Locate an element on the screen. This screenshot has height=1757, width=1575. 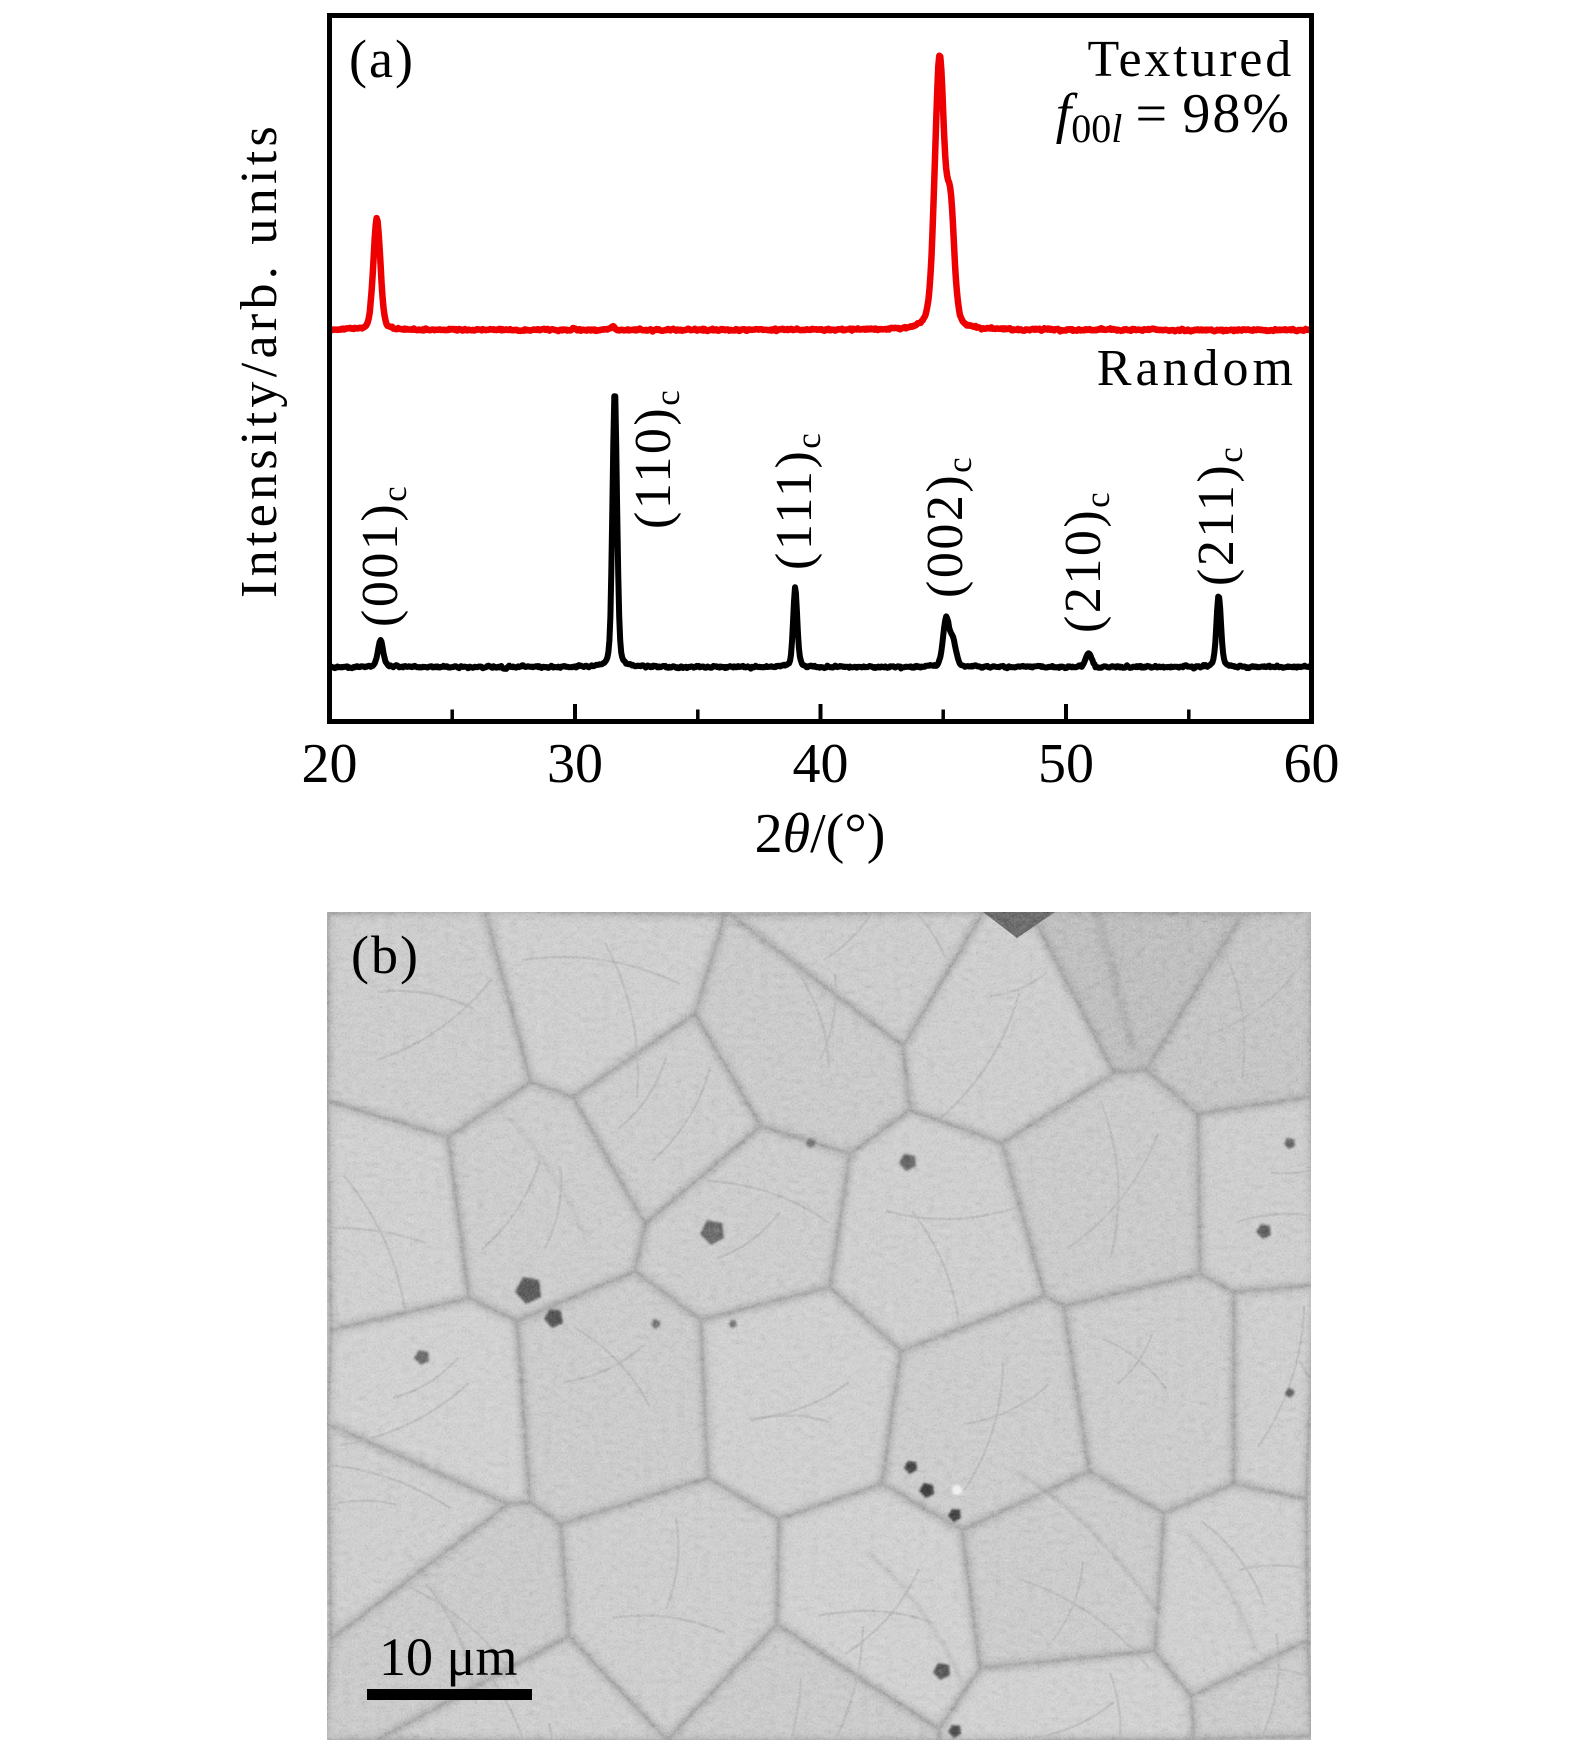
svg-text: f00l = 98% is located at coordinates (1173, 117).